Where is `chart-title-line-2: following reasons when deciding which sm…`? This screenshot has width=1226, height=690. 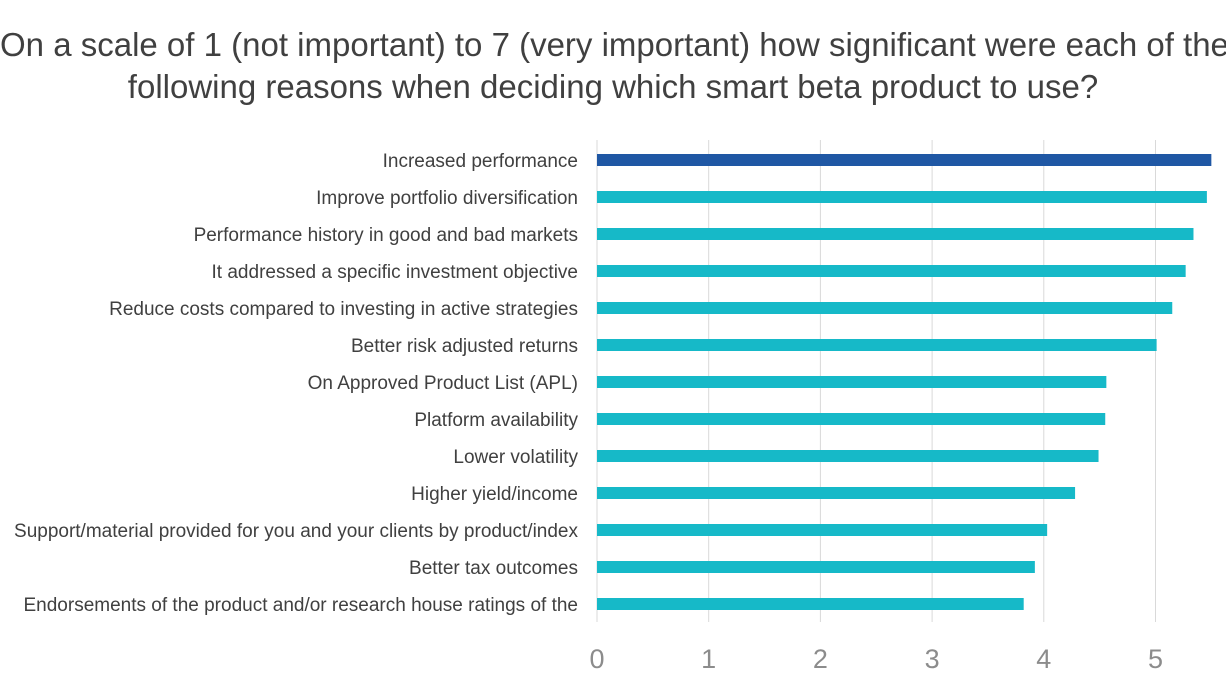 chart-title-line-2: following reasons when deciding which sm… is located at coordinates (613, 86).